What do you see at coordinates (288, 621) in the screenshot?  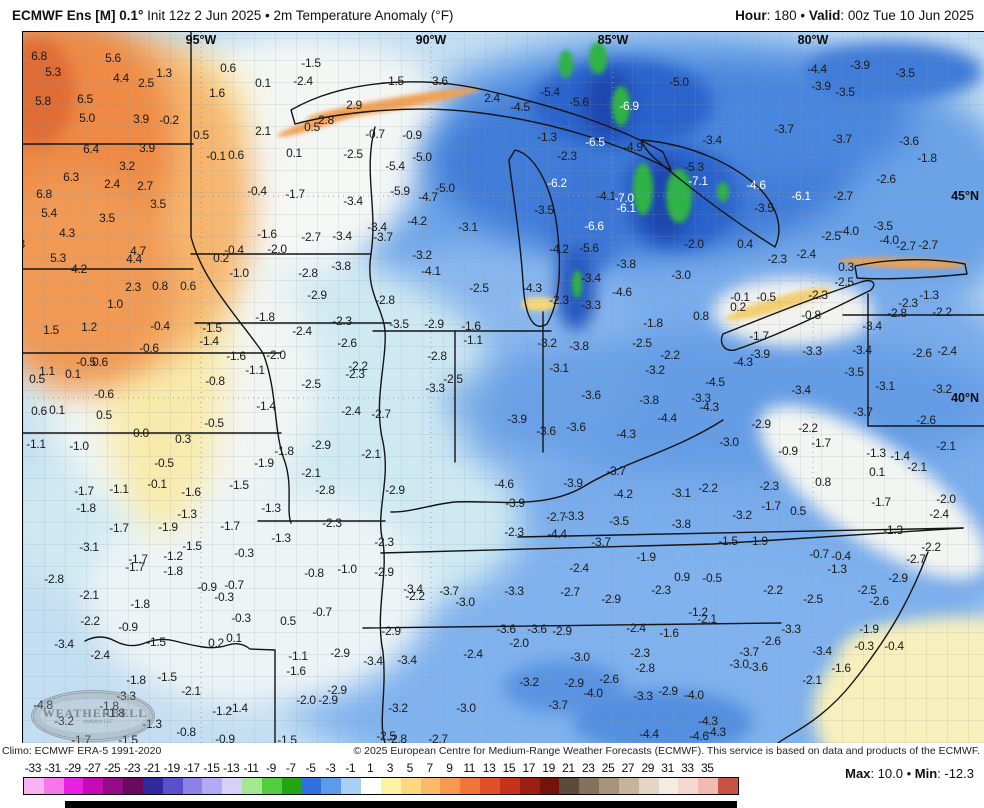 I see `anomaly-value: 0.5` at bounding box center [288, 621].